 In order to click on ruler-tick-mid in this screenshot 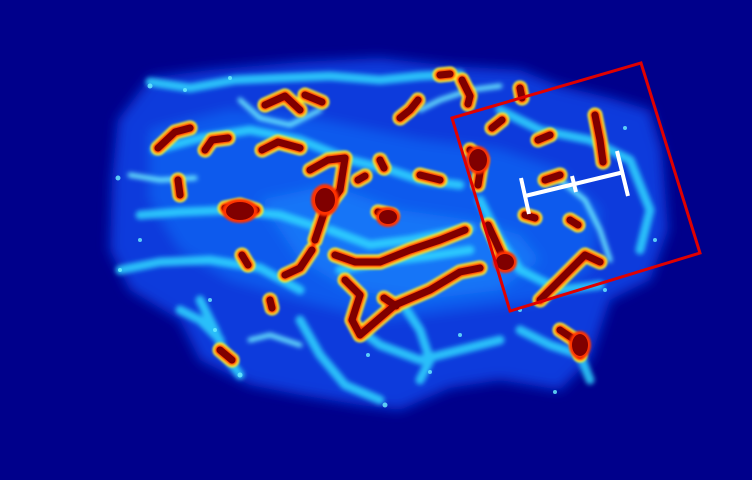, I will do `click(574, 184)`.